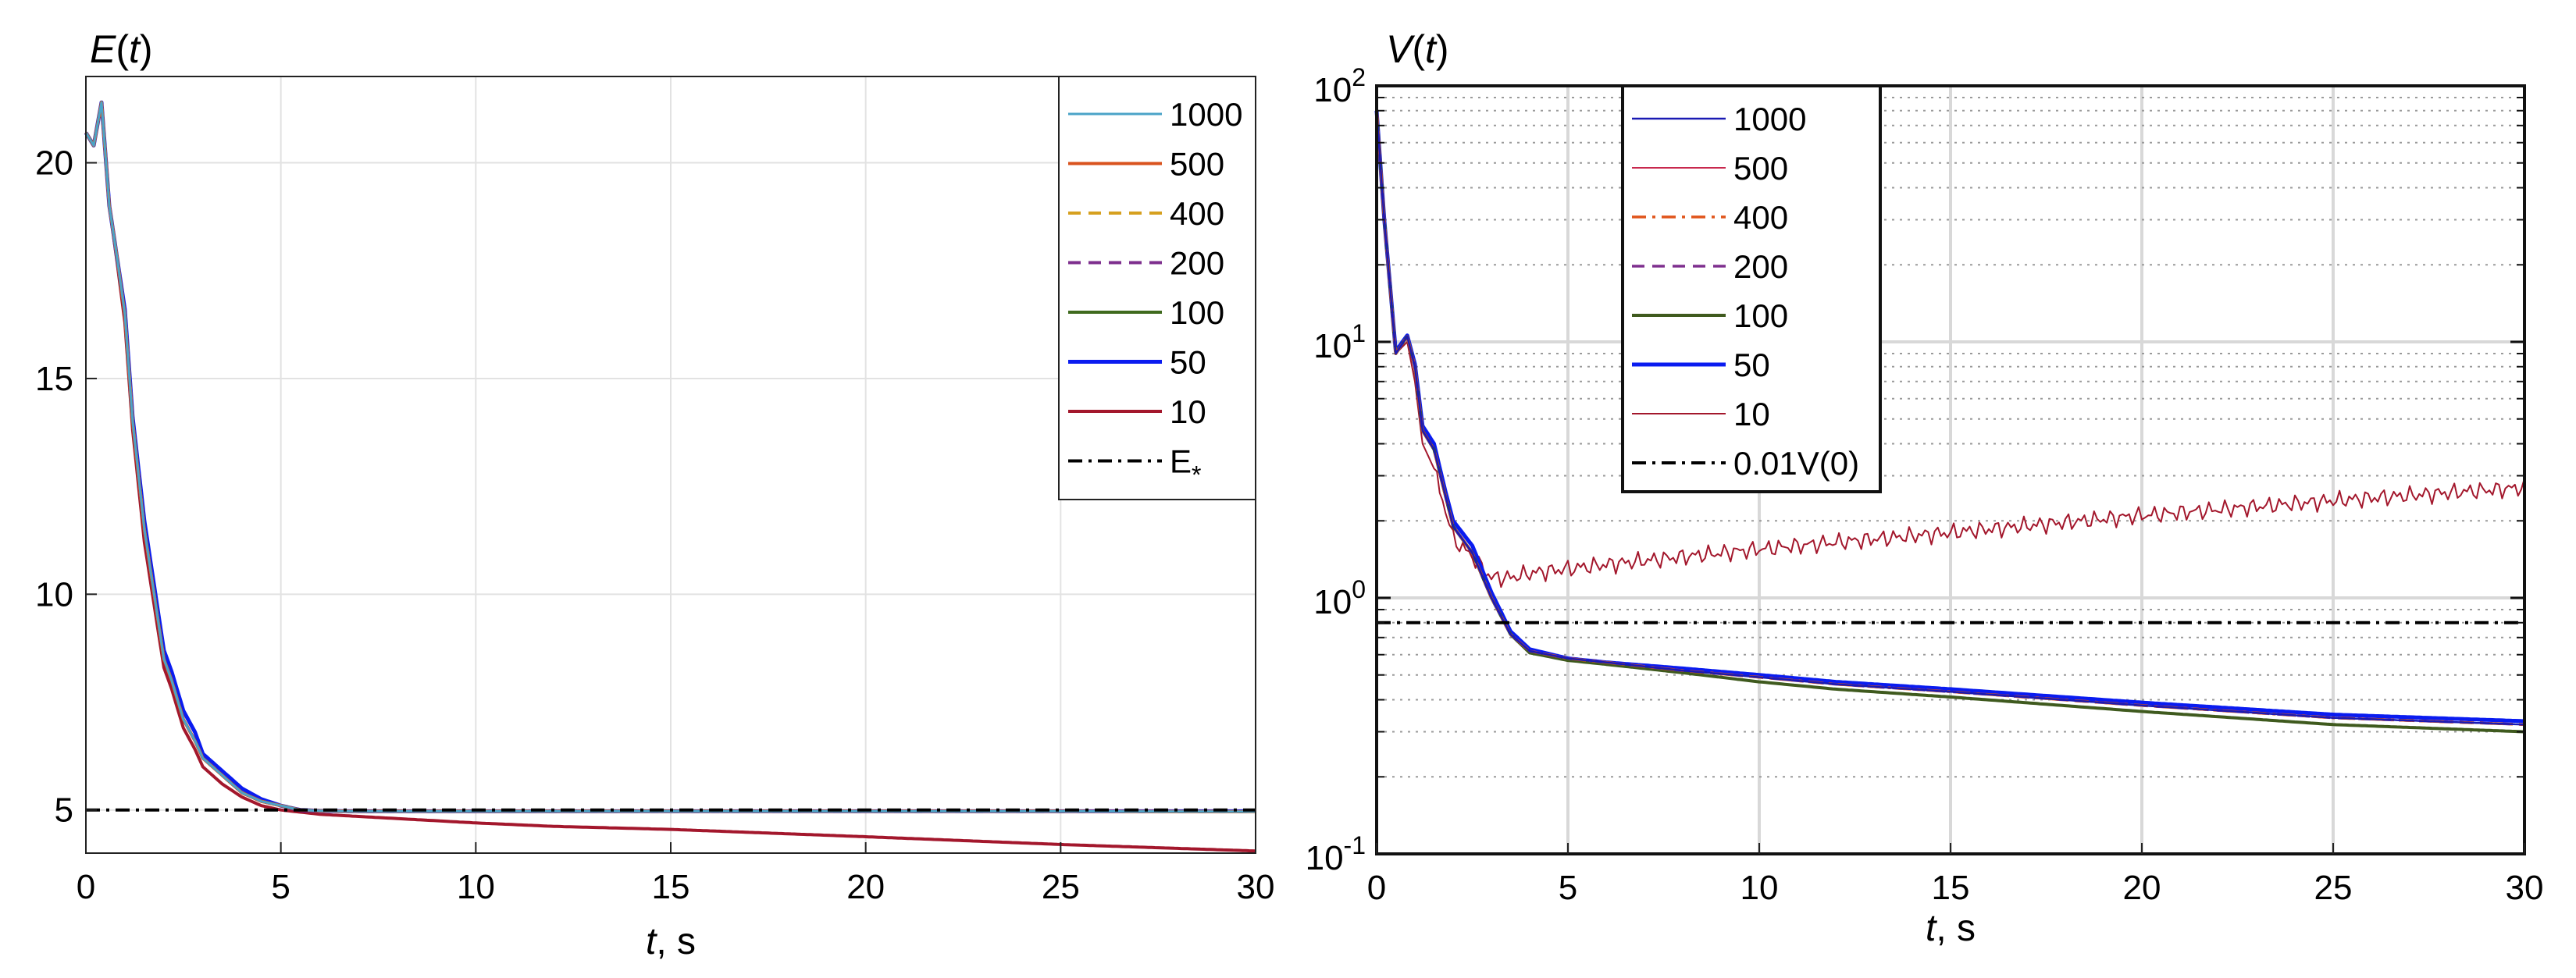 The width and height of the screenshot is (2576, 978). Describe the element at coordinates (54, 594) in the screenshot. I see `y-tick-label: 10` at that location.